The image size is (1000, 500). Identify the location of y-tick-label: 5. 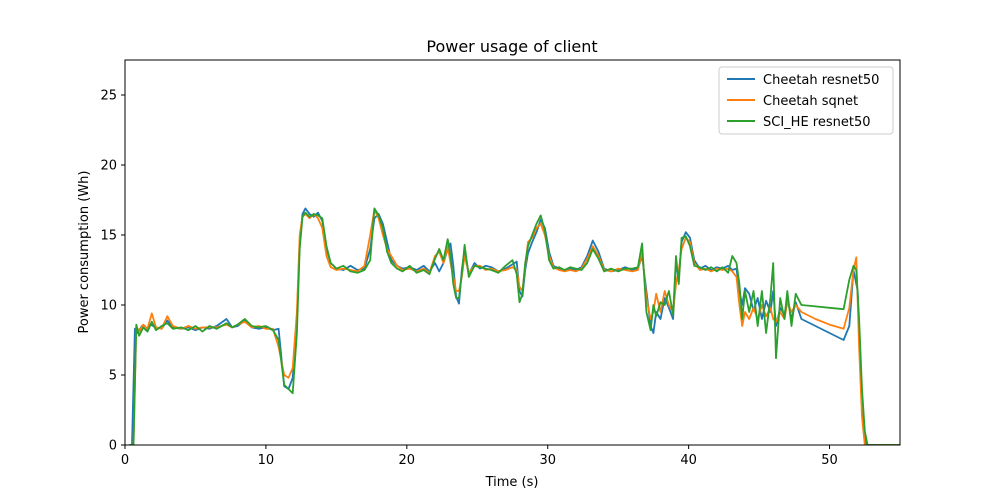
(113, 376).